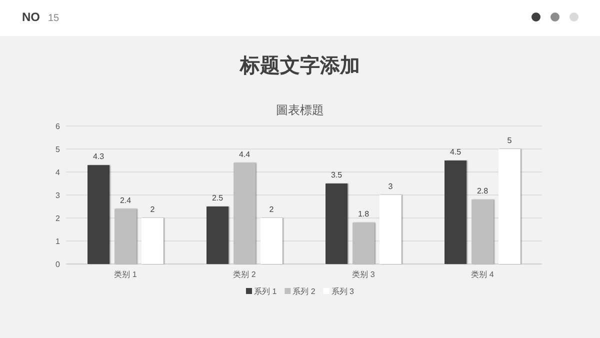 The image size is (600, 338). Describe the element at coordinates (126, 200) in the screenshot. I see `data-label: 2.4` at that location.